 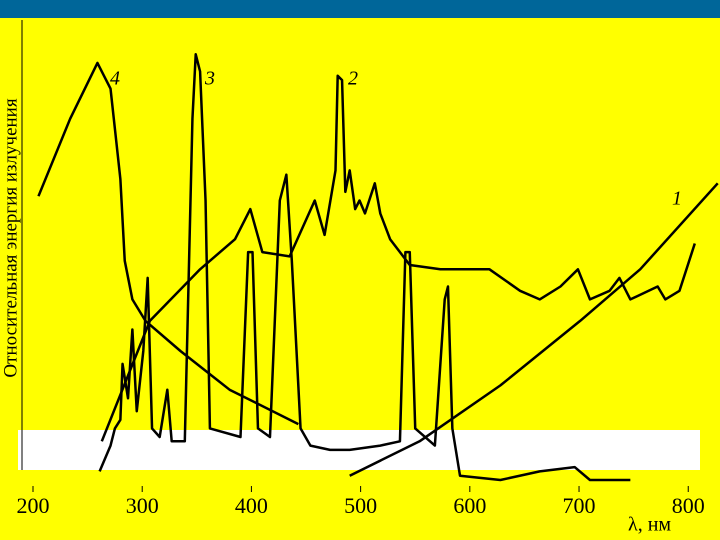 What do you see at coordinates (115, 79) in the screenshot?
I see `series-label: 4` at bounding box center [115, 79].